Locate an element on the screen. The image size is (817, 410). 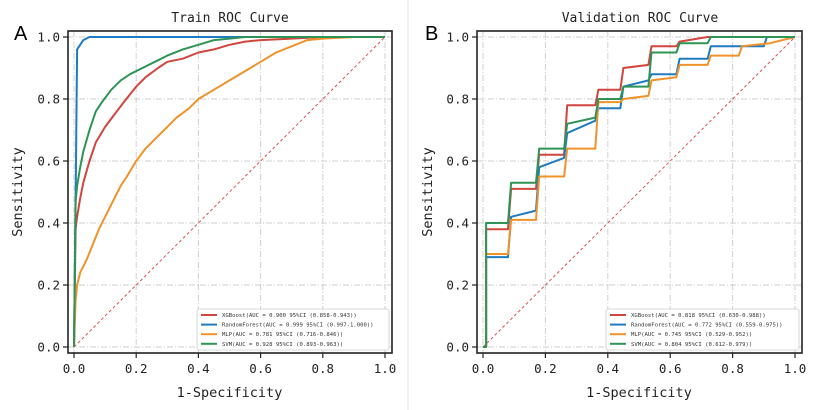
panel-label: B is located at coordinates (431, 34).